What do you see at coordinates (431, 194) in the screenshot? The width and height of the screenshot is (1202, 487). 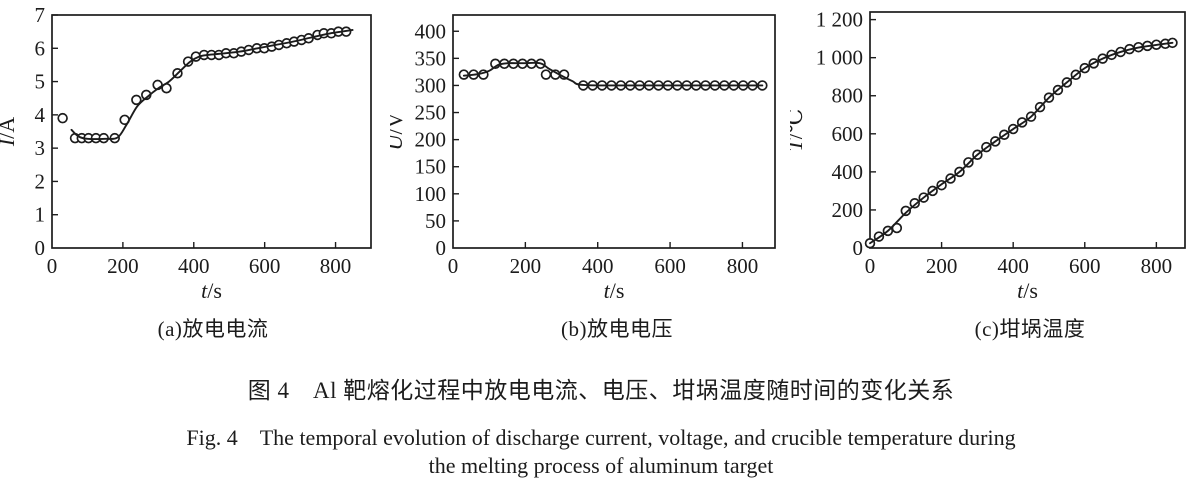 I see `y-tick-label: 100` at bounding box center [431, 194].